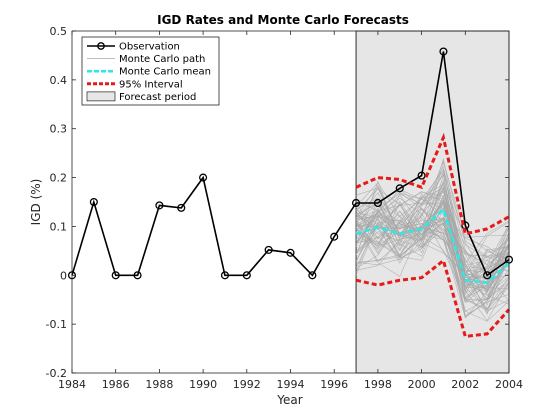 The width and height of the screenshot is (560, 420). I want to click on legend-marker-observation, so click(101, 46).